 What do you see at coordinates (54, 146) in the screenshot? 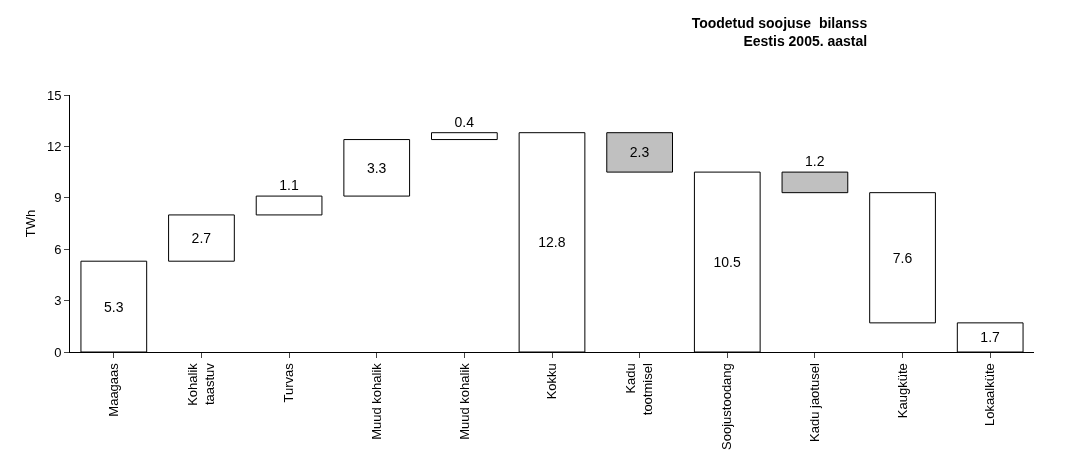
I see `y-tick-label: 12` at bounding box center [54, 146].